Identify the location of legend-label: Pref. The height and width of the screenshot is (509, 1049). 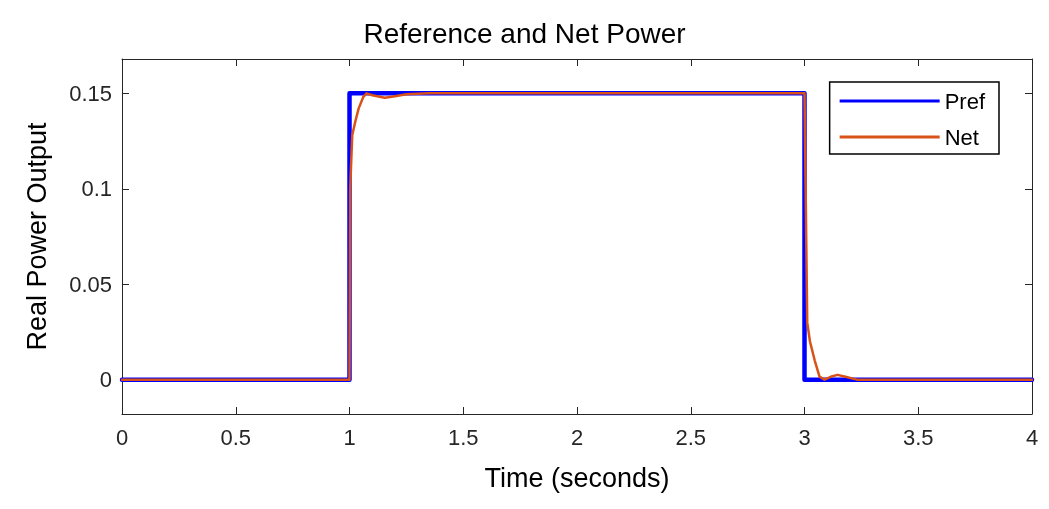
(965, 101).